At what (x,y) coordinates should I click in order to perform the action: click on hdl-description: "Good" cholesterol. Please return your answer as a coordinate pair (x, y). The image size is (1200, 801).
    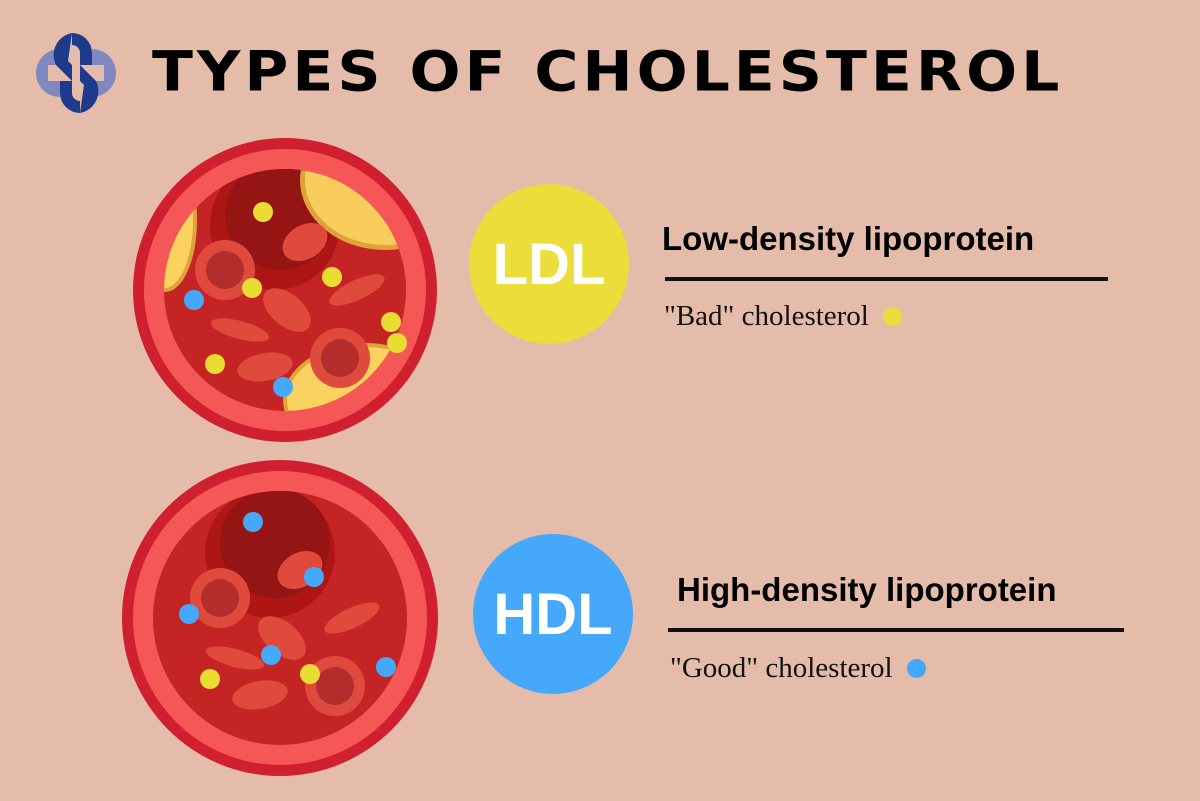
    Looking at the image, I should click on (798, 668).